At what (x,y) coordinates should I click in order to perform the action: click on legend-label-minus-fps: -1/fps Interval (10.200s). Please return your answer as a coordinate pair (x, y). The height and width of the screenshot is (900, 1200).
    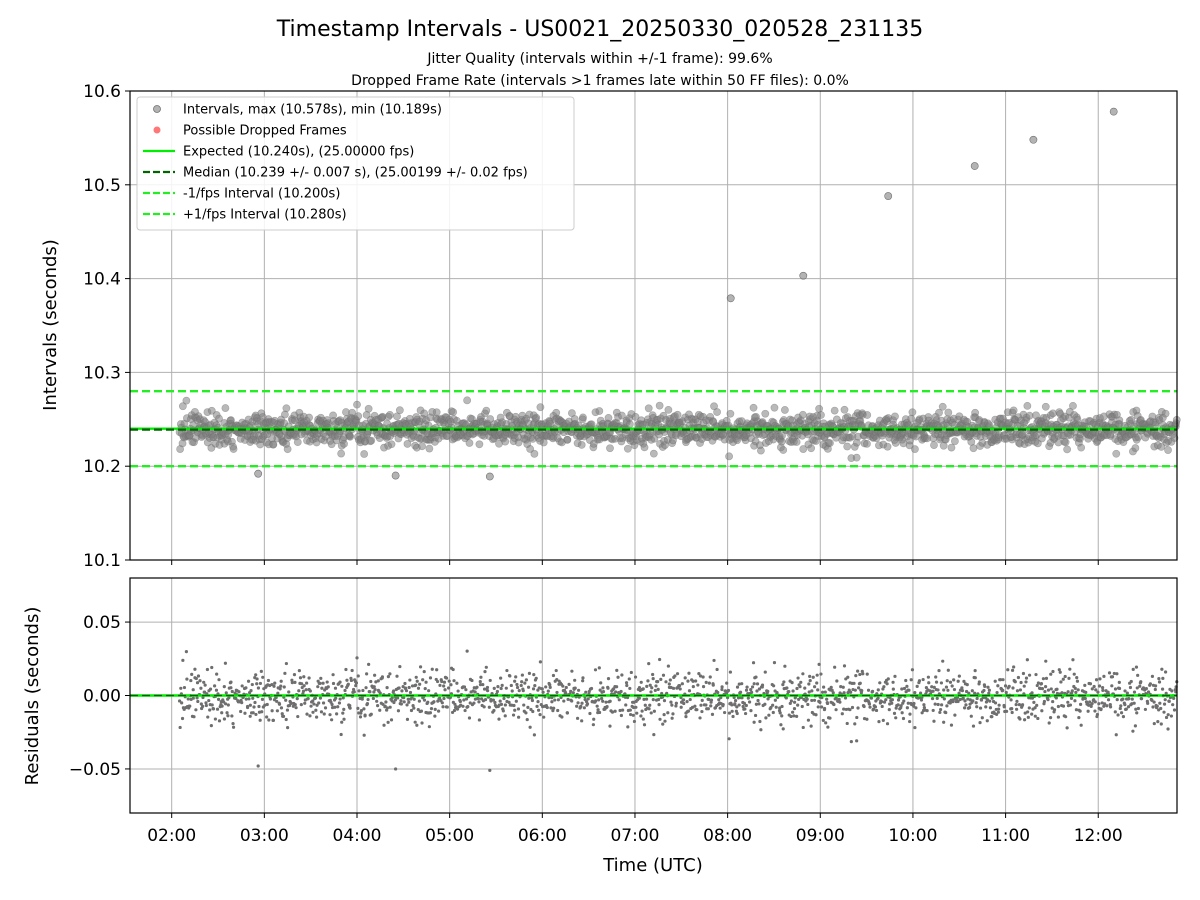
    Looking at the image, I should click on (261, 194).